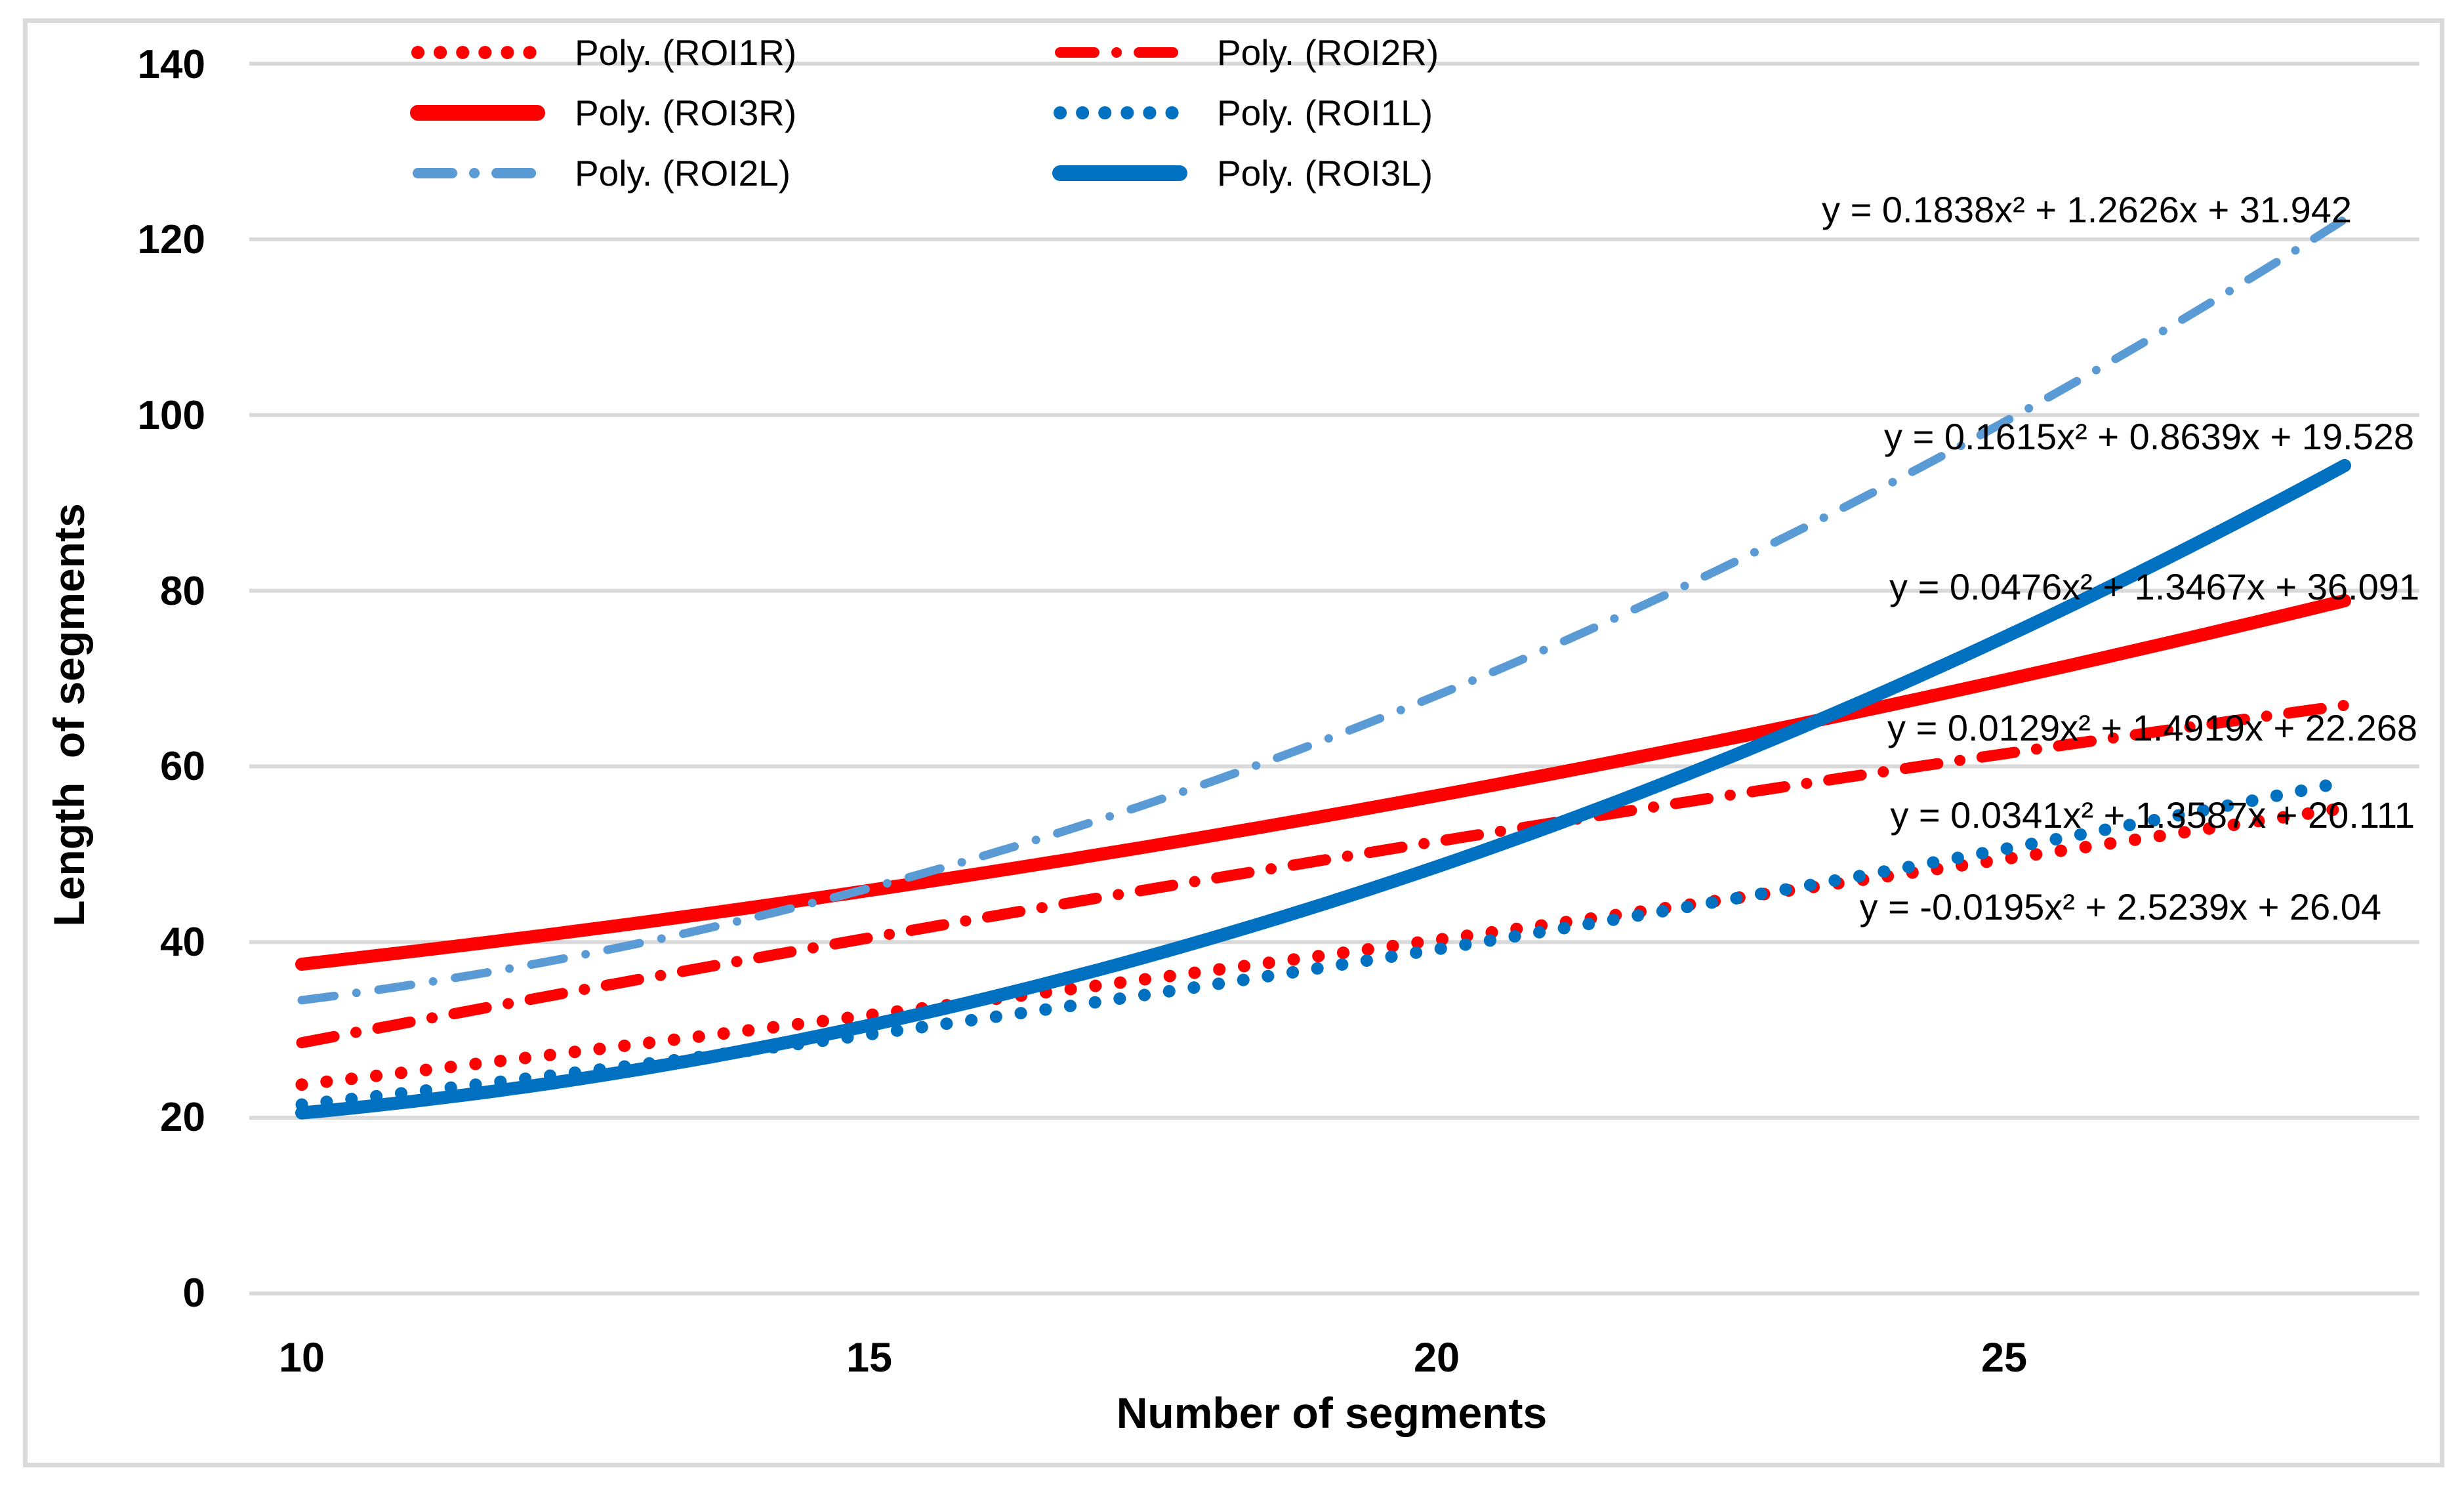  Describe the element at coordinates (2087, 209) in the screenshot. I see `trendline-equation-roi2l: y = 0.1838x² + 1.2626x + 31.942` at that location.